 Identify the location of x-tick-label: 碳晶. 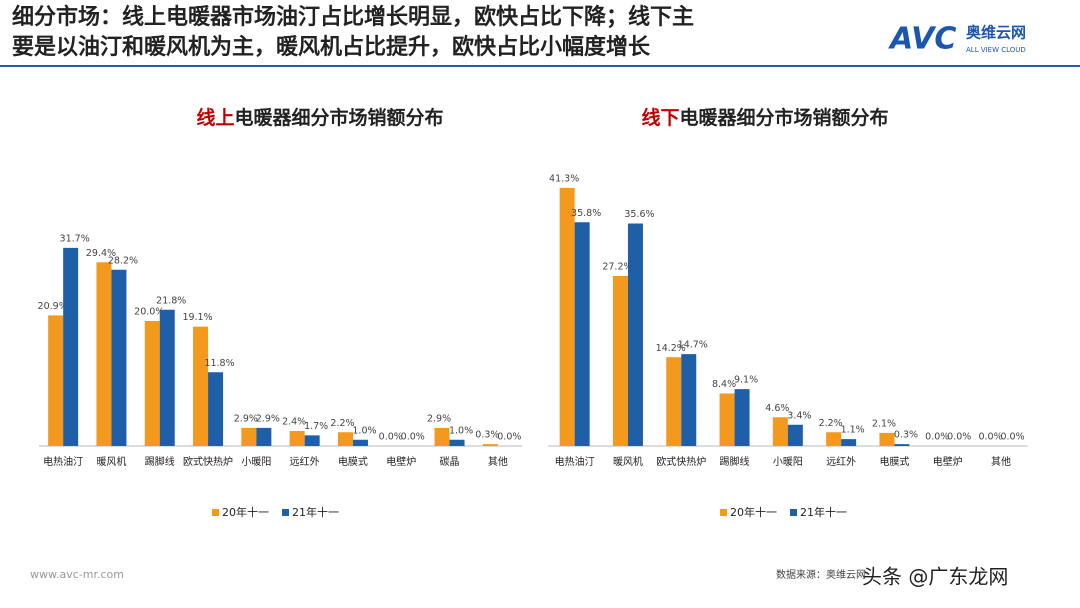
(450, 461).